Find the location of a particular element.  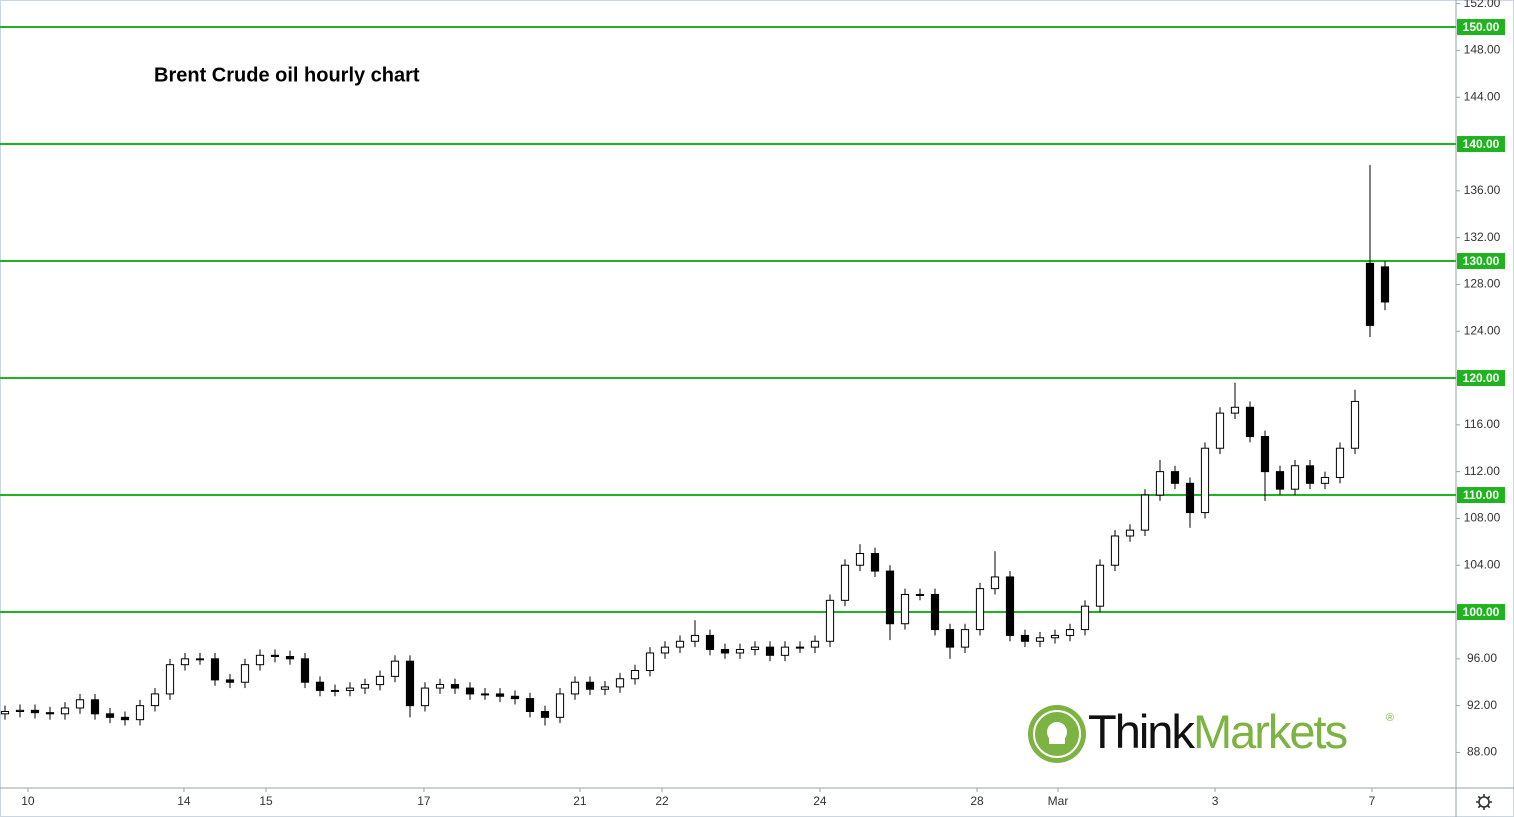

x-tick-label: 22 is located at coordinates (662, 801).